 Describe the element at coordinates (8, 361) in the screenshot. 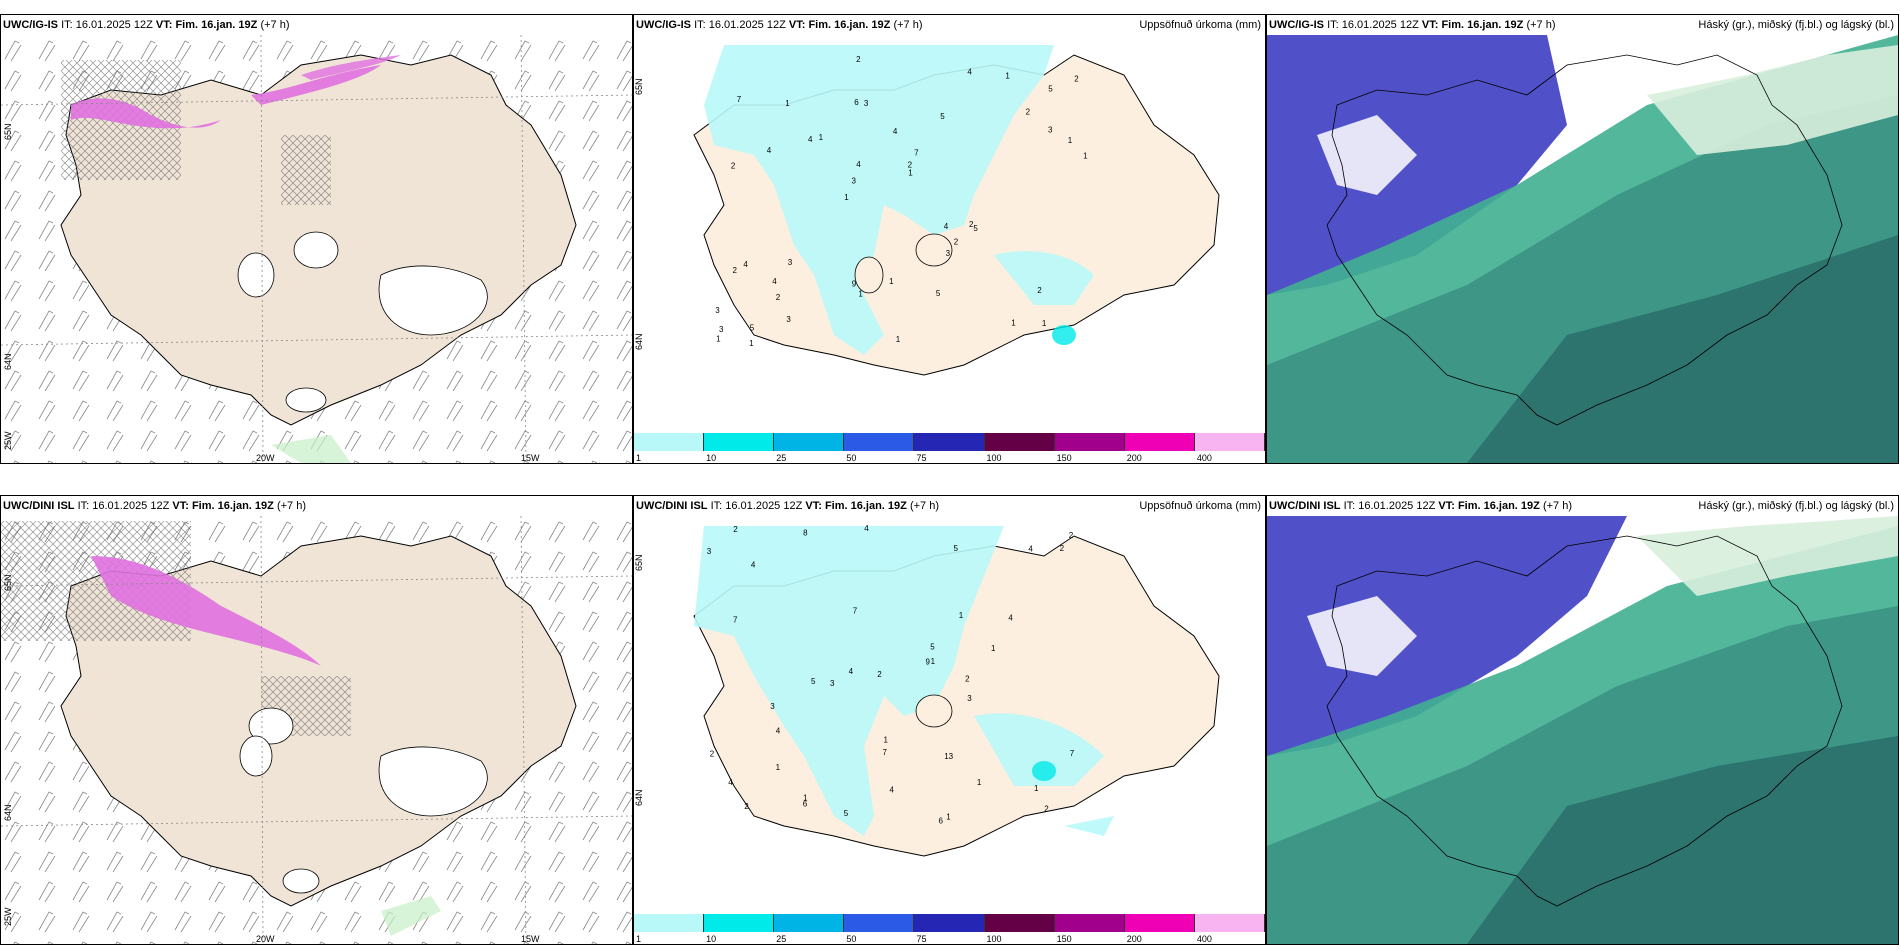

I see `lat-label-64n: 64N` at that location.